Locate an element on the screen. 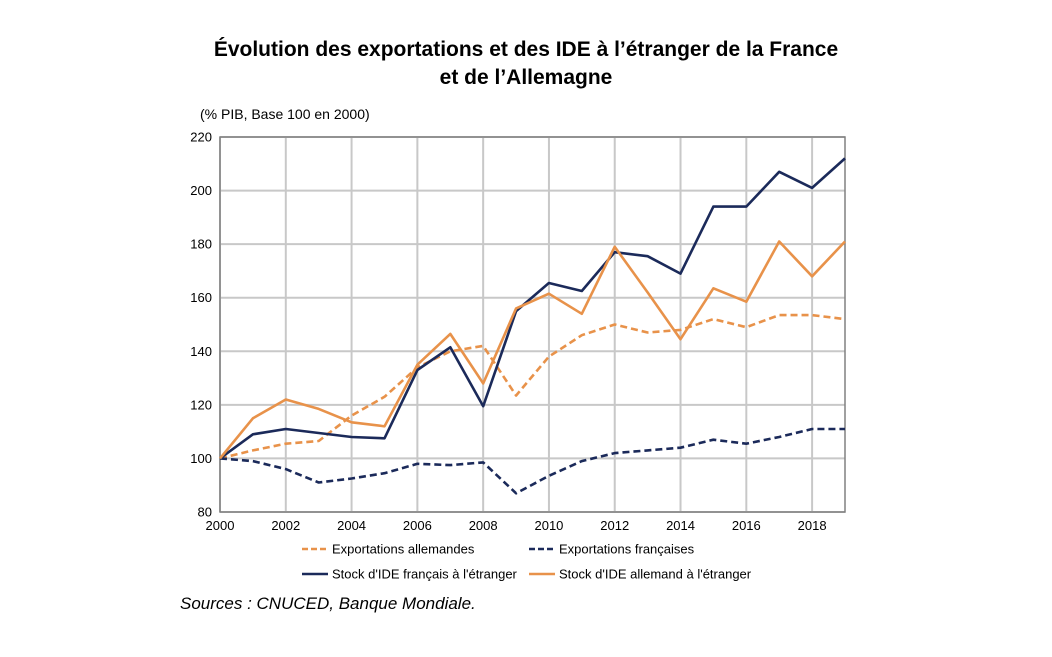 The width and height of the screenshot is (1052, 657). x-tick-label: 2012 is located at coordinates (614, 525).